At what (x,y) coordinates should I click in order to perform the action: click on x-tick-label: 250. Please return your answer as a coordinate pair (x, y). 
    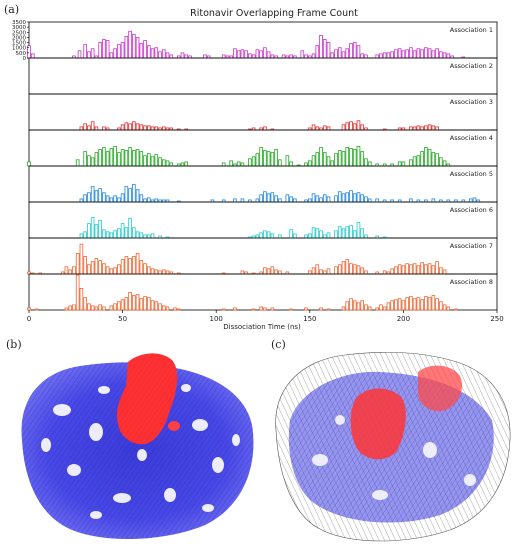
    Looking at the image, I should click on (496, 319).